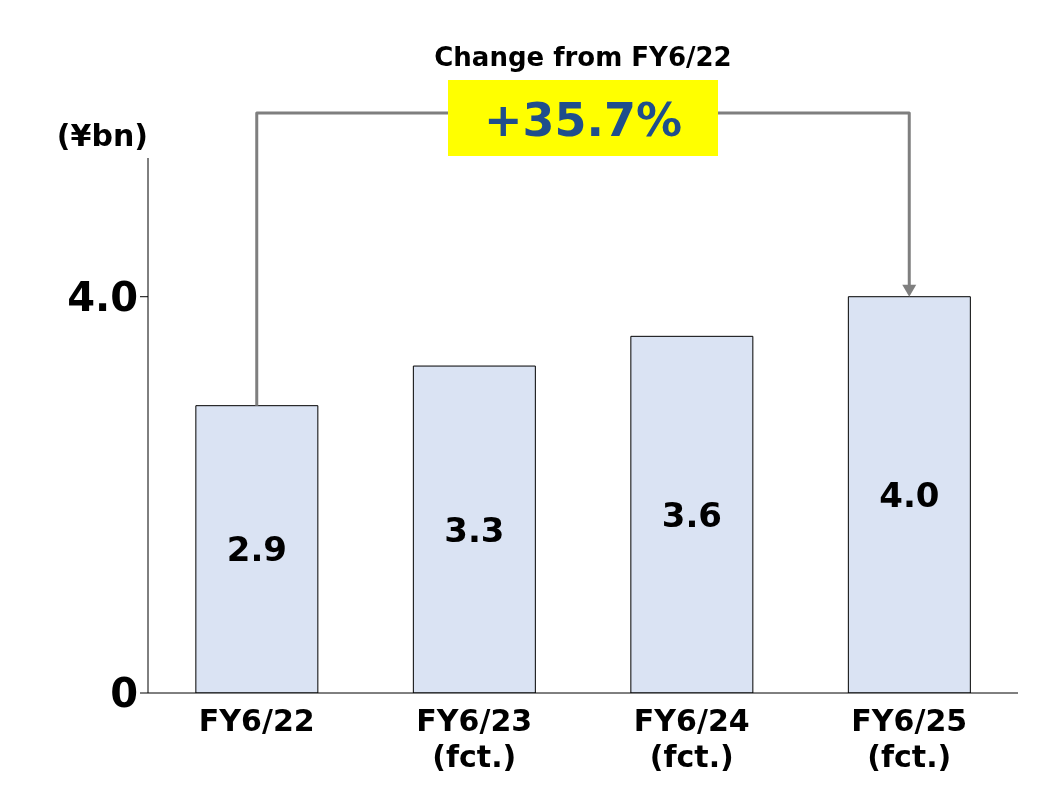 The image size is (1051, 799). I want to click on x-tick-label: FY6/24 (fct.), so click(691, 738).